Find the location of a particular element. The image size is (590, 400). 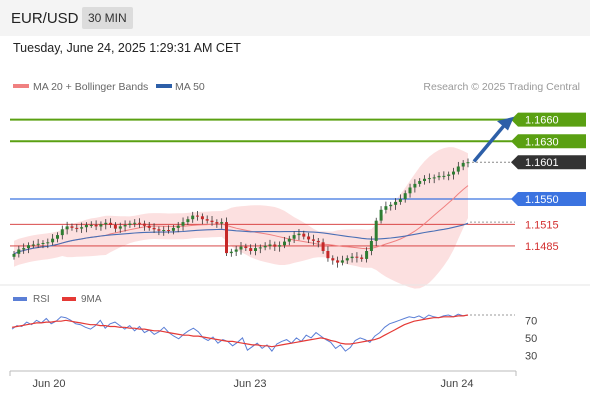

rsi-legend-label: RSI is located at coordinates (41, 299).